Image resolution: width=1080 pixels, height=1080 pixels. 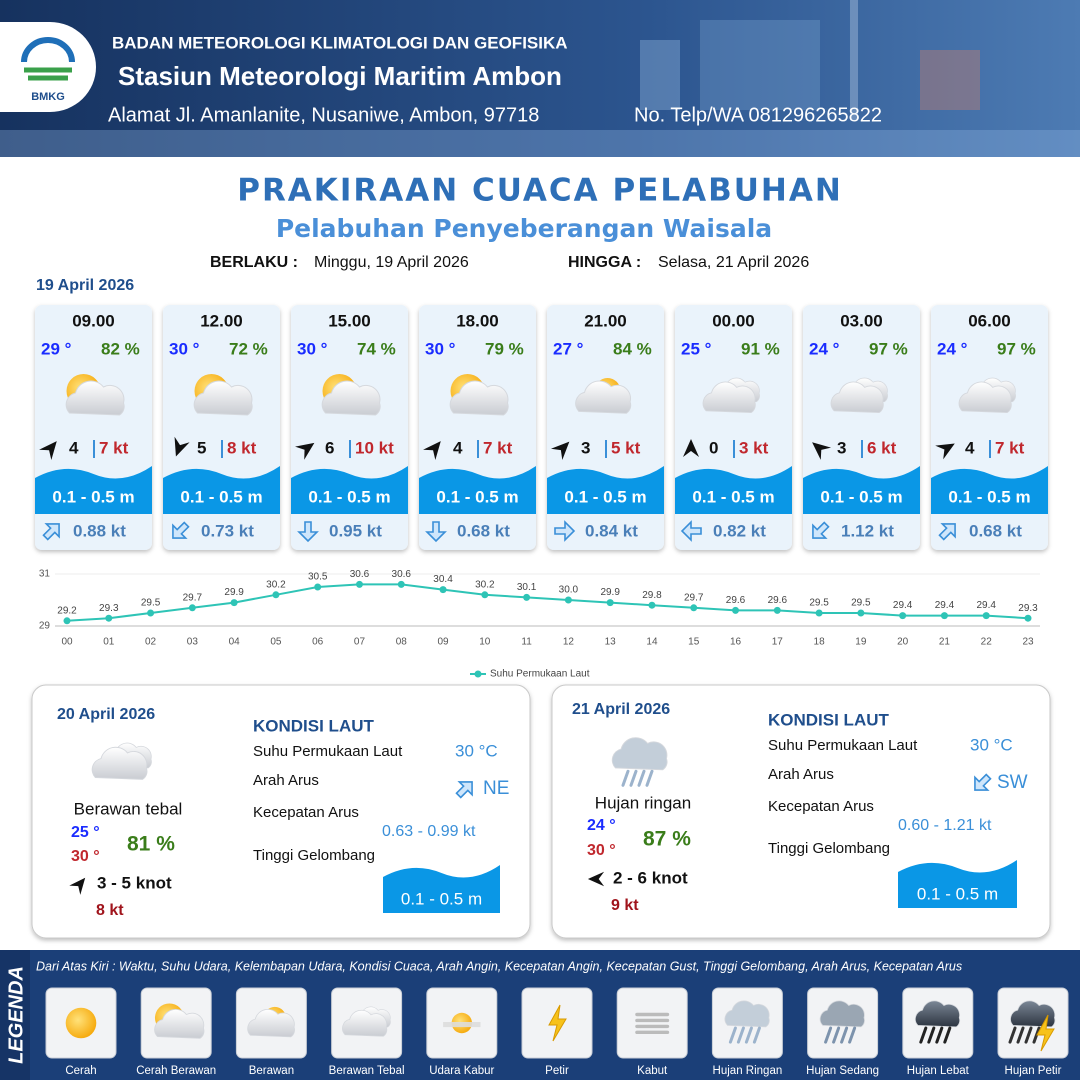 What do you see at coordinates (318, 642) in the screenshot?
I see `x-tick-label: 06` at bounding box center [318, 642].